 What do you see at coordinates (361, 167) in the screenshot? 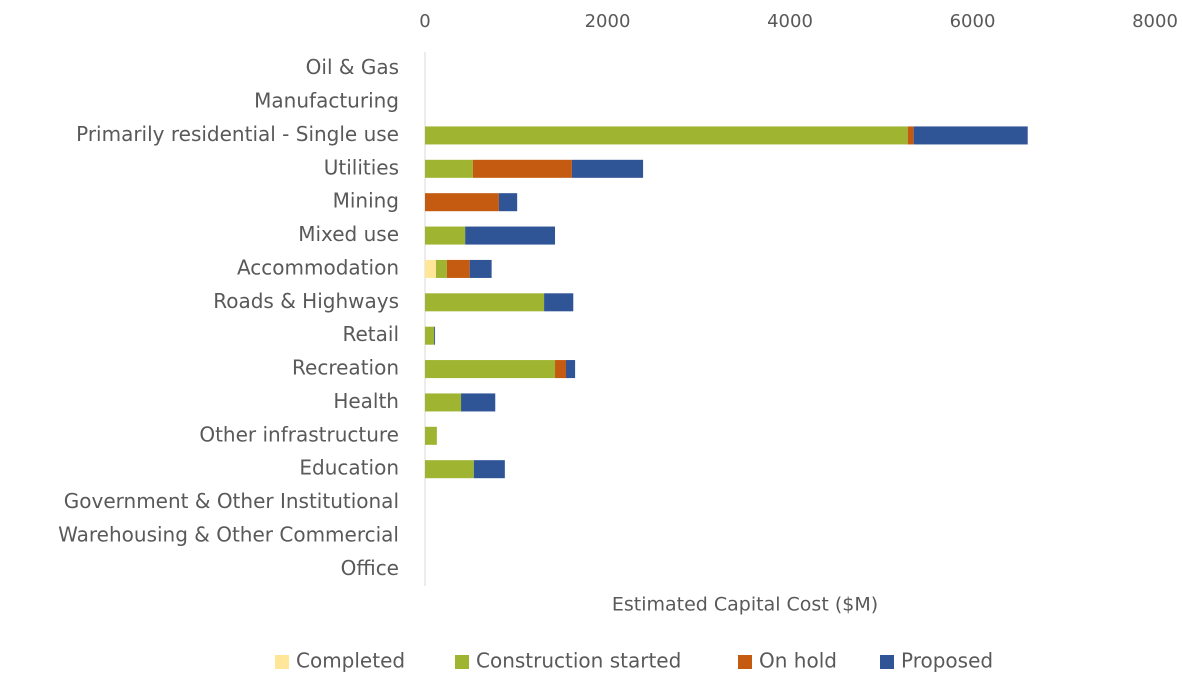
I see `y-tick-label: Utilities` at bounding box center [361, 167].